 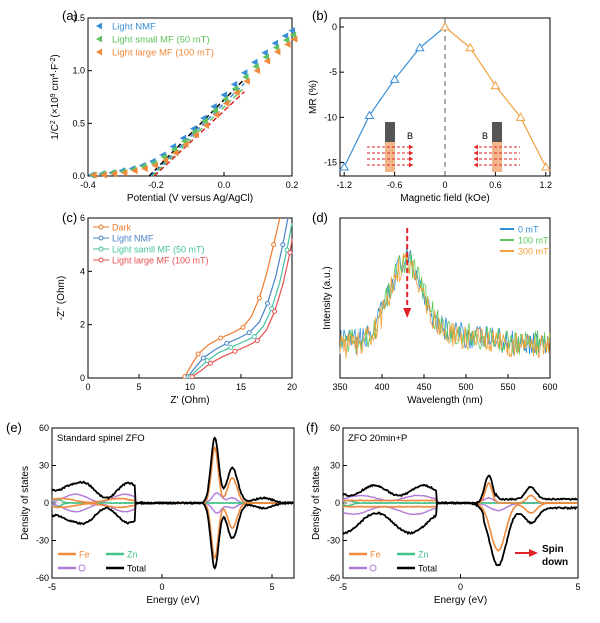 What do you see at coordinates (101, 438) in the screenshot?
I see `panel-title: Standard spinel ZFO` at bounding box center [101, 438].